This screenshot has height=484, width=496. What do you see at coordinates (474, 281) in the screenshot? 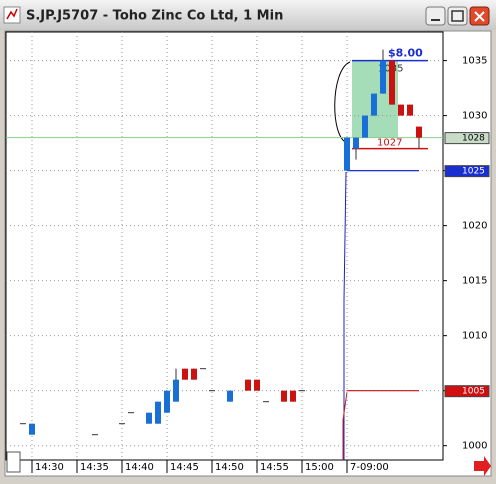
I see `y-tick-label: 1015` at bounding box center [474, 281].